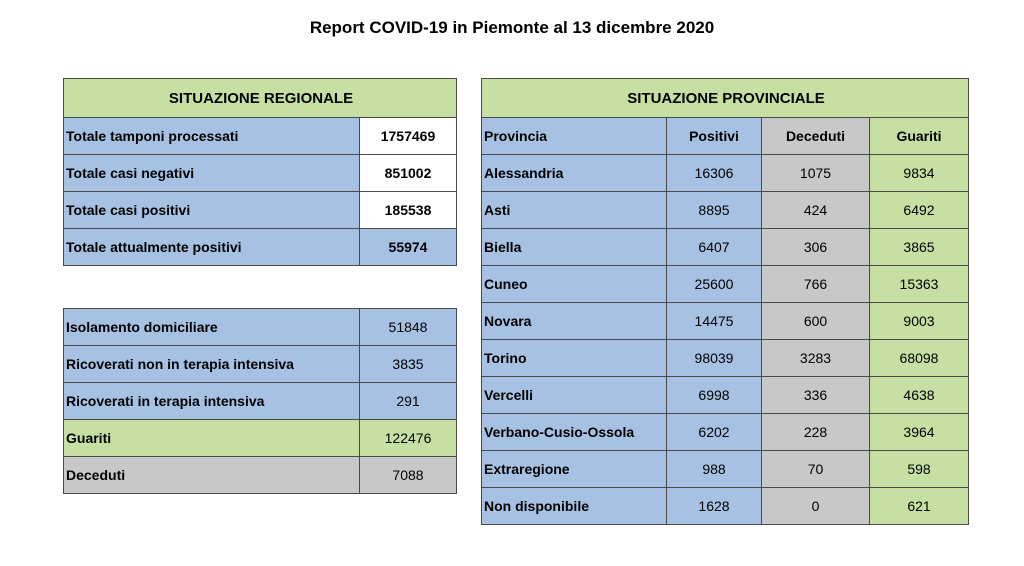  Describe the element at coordinates (714, 469) in the screenshot. I see `province-positivi: 988` at that location.